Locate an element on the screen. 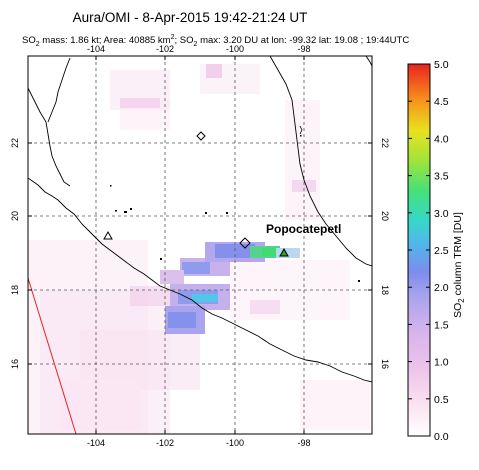 Image resolution: width=479 pixels, height=470 pixels. so2-max-prefix: ; SO is located at coordinates (184, 41).